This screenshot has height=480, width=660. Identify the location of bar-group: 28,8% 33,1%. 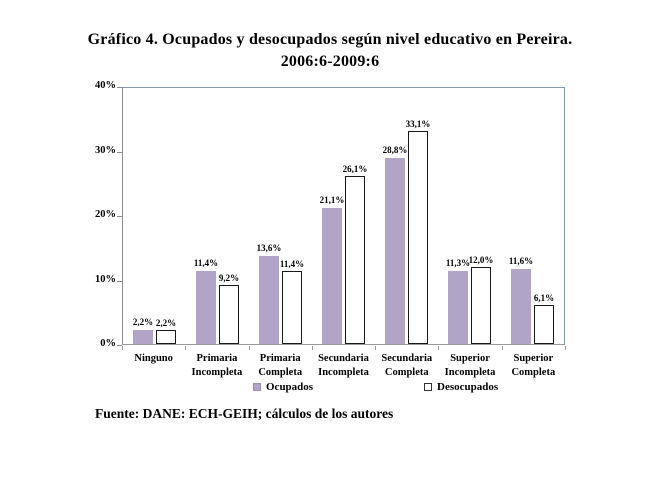
(406, 216).